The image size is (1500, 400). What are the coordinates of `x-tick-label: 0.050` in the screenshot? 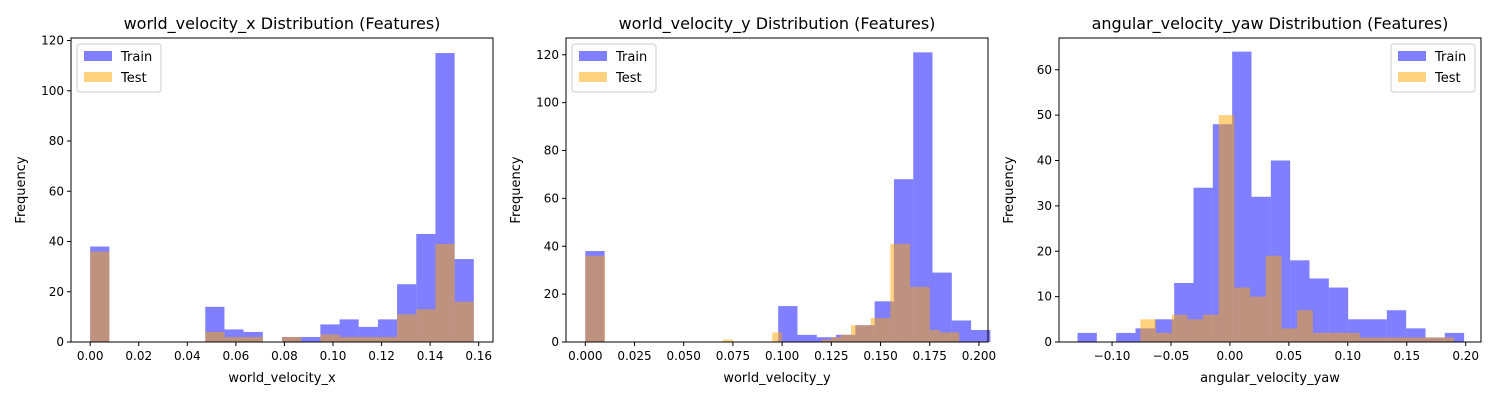 It's located at (684, 356).